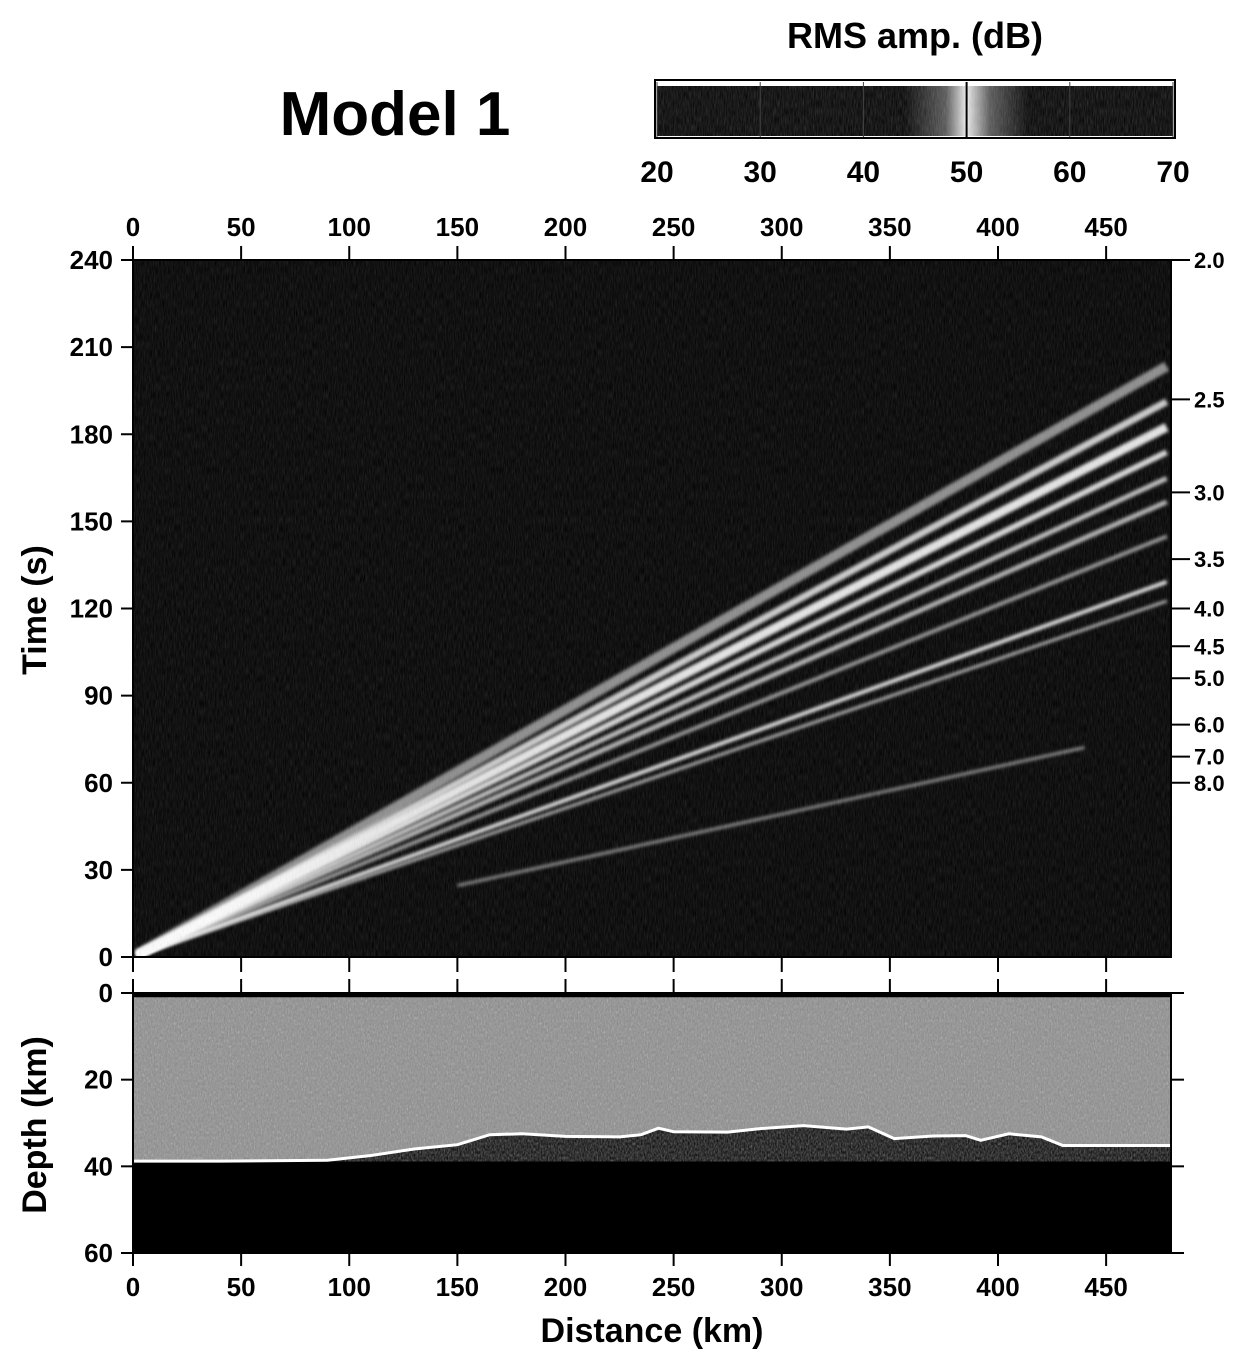  I want to click on velocity-tick-label: 7.0, so click(1209, 757).